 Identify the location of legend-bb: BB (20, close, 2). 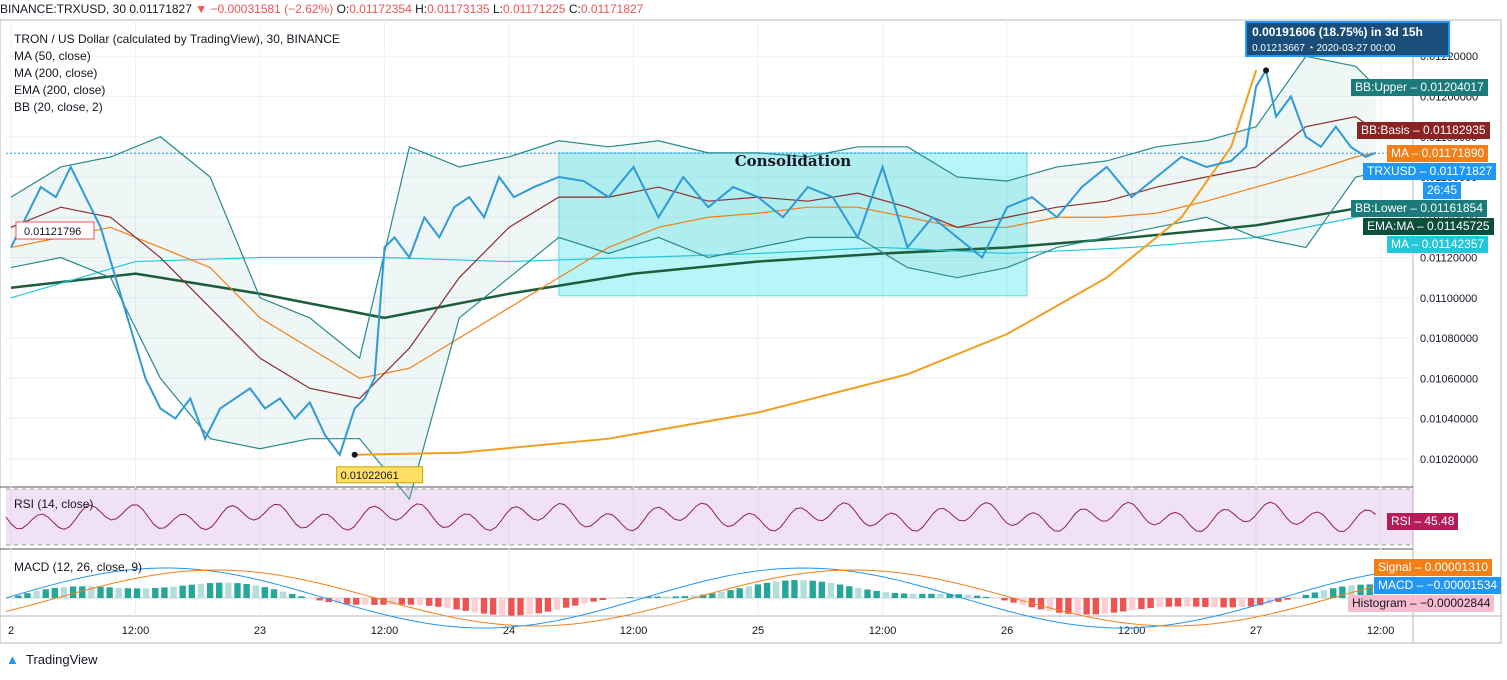
(58, 107).